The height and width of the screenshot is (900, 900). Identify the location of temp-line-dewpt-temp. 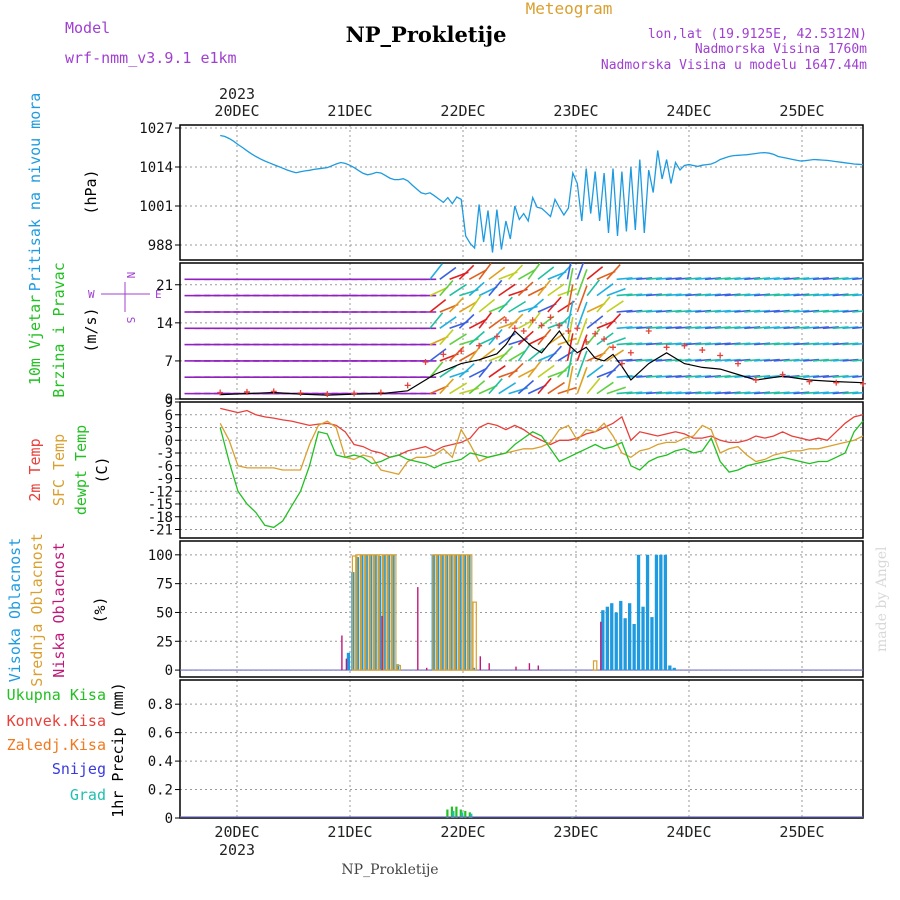
(541, 474).